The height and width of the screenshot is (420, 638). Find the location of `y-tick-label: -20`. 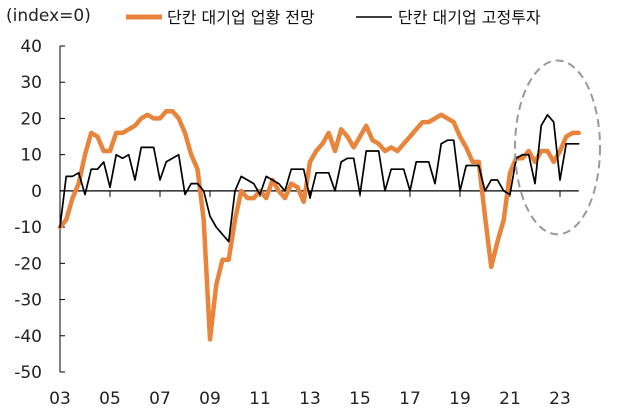

y-tick-label: -20 is located at coordinates (28, 264).